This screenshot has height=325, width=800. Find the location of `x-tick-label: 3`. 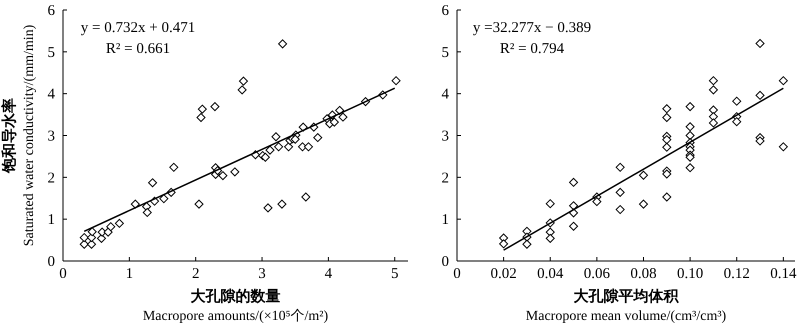

x-tick-label: 3 is located at coordinates (262, 274).